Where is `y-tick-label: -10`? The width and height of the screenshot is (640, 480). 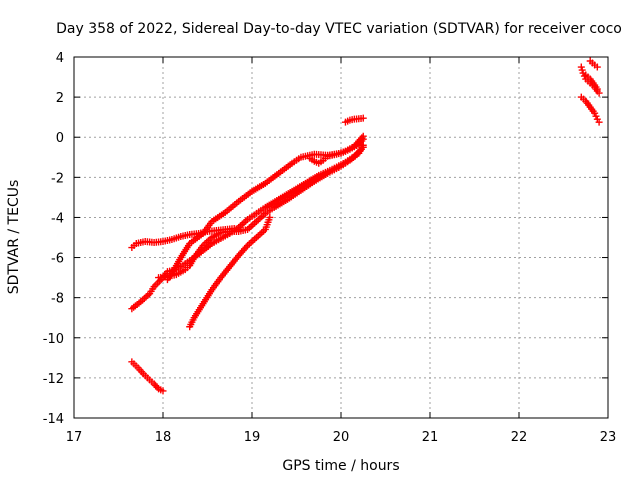
y-tick-label: -10 is located at coordinates (53, 339).